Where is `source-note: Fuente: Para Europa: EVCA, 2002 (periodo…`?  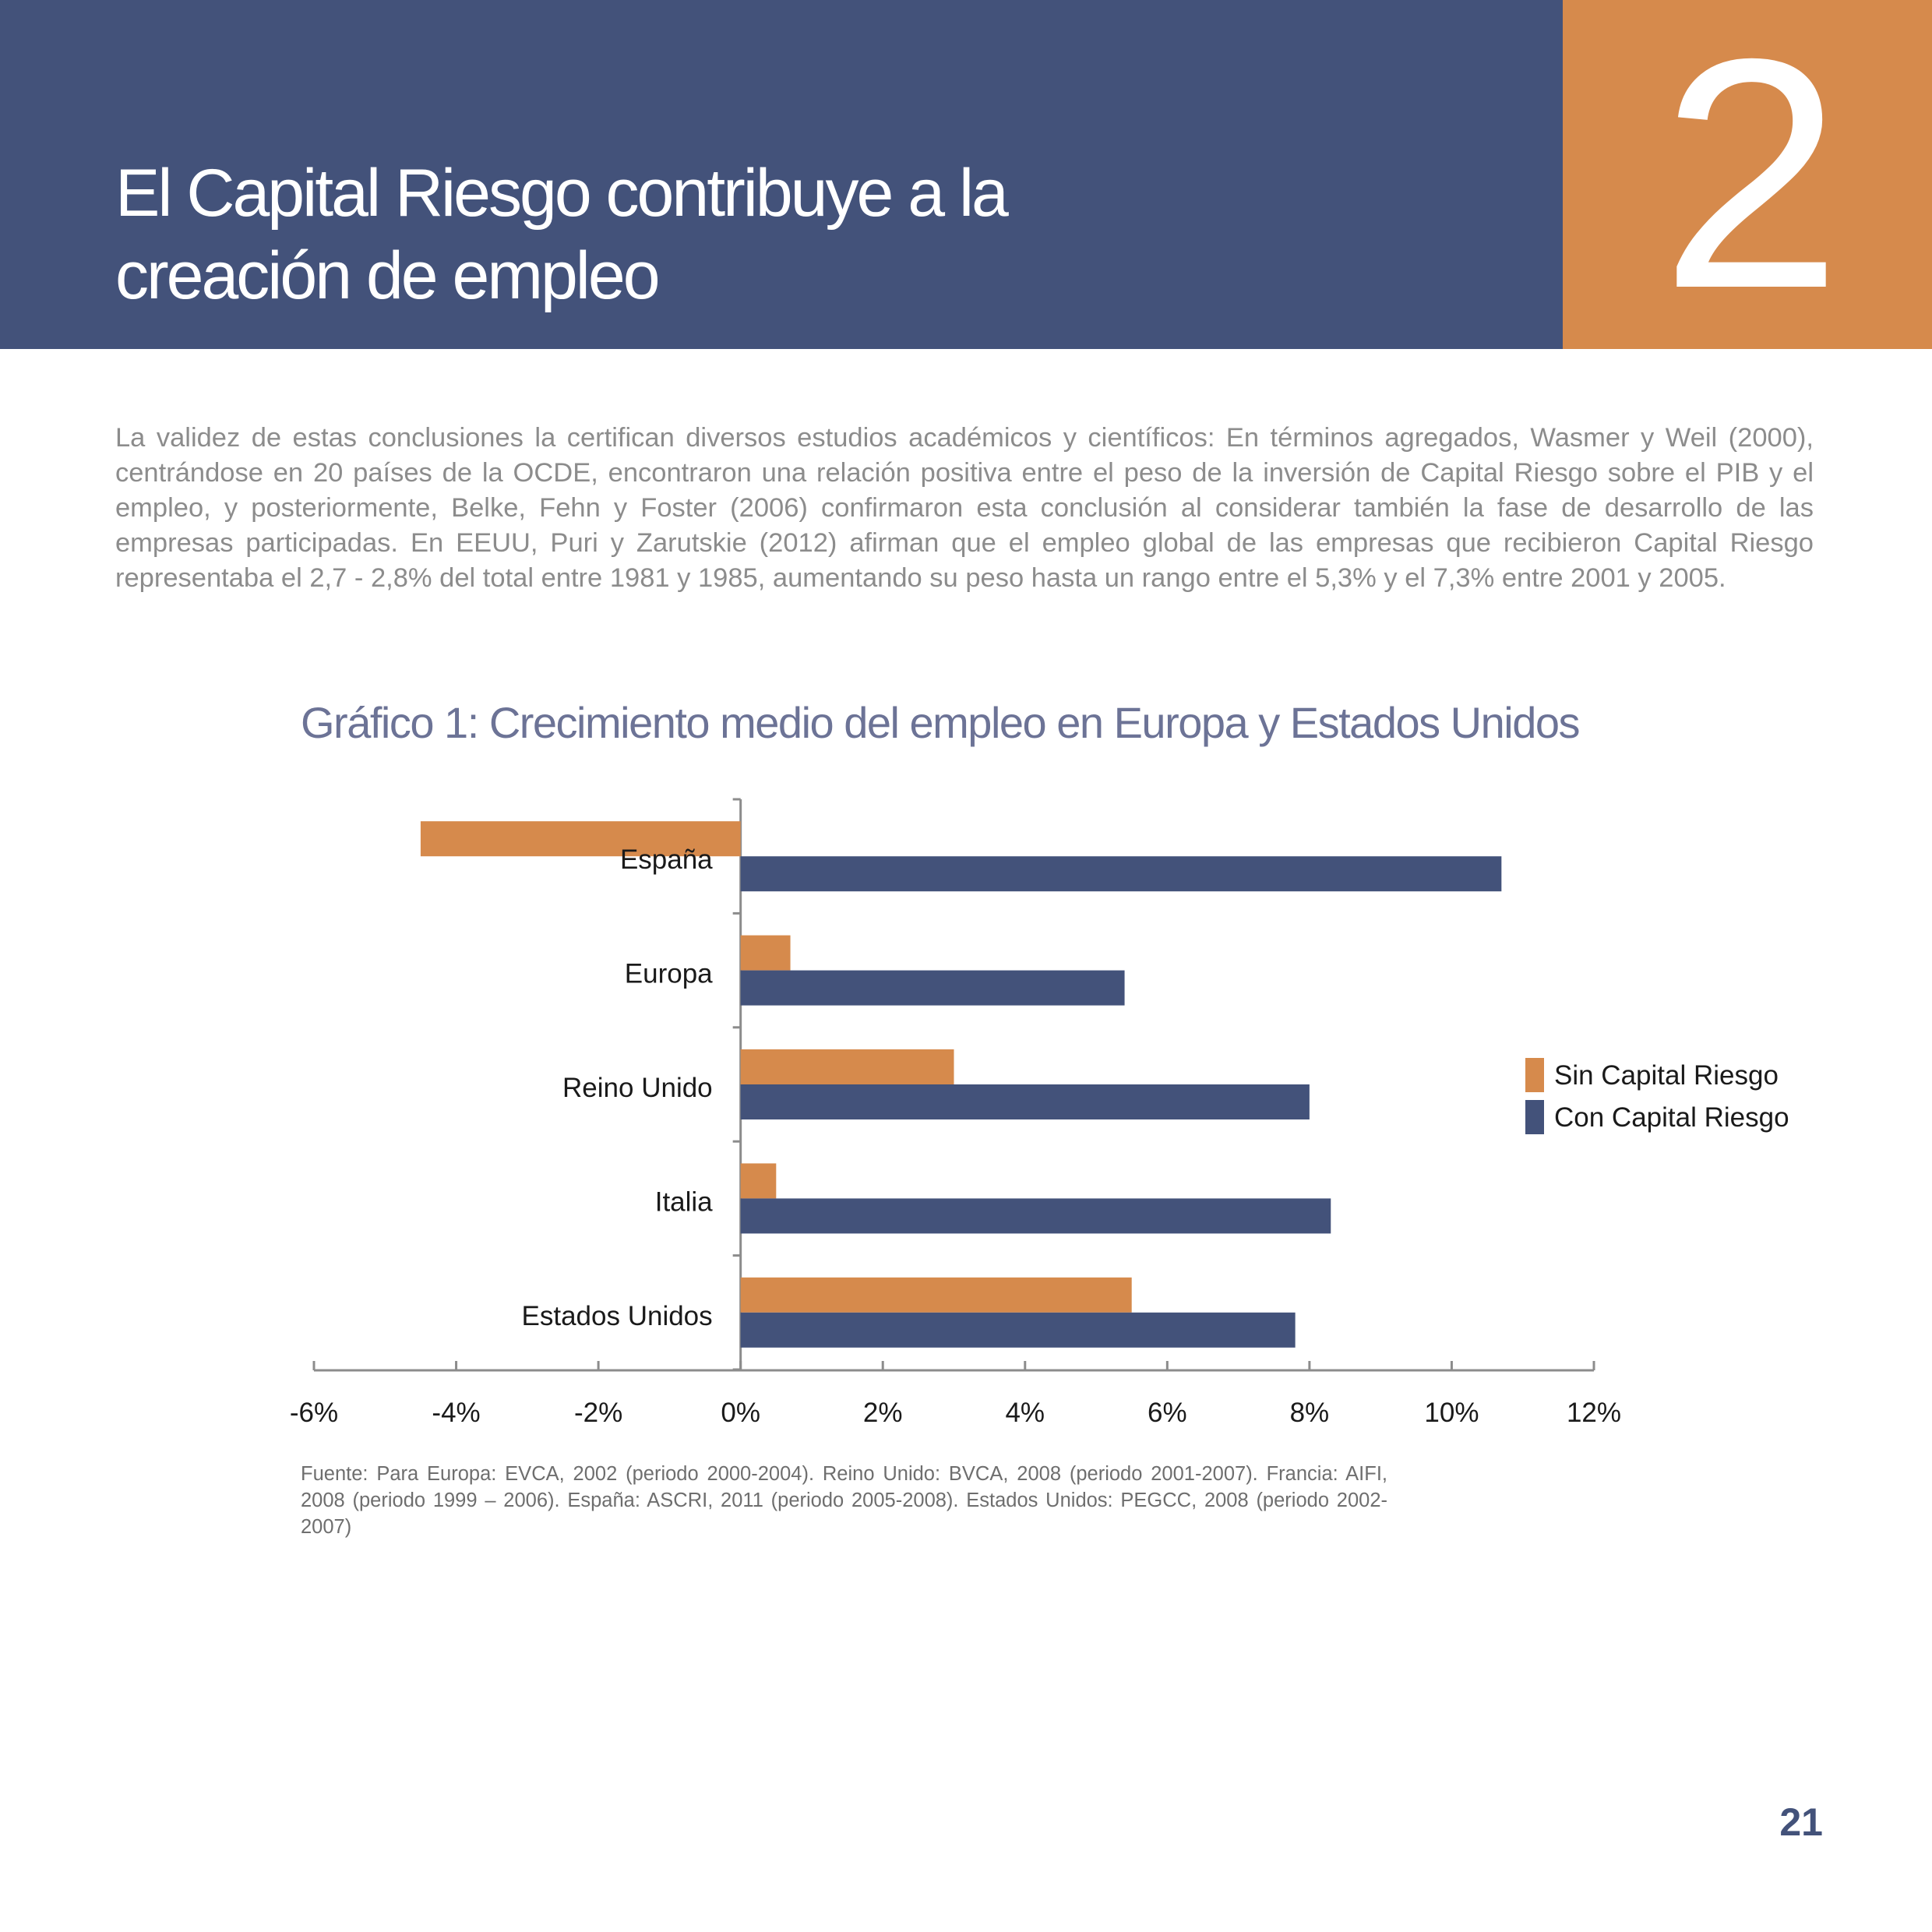 source-note: Fuente: Para Europa: EVCA, 2002 (periodo… is located at coordinates (844, 1501).